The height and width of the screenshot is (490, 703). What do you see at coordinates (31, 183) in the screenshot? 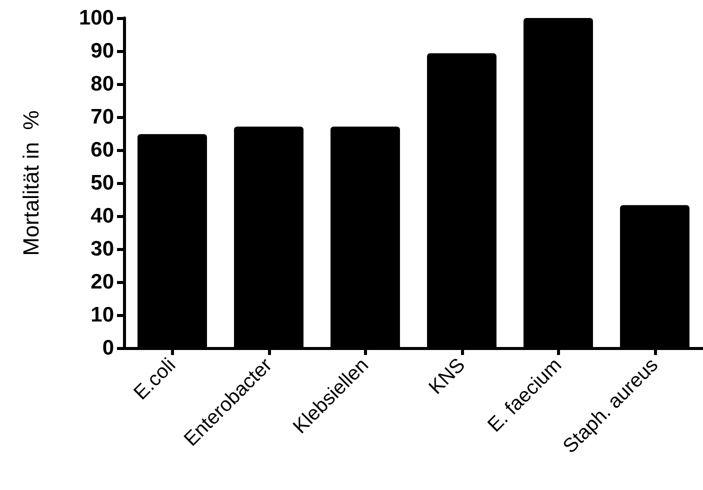
I see `y-axis-title: Mortalität in %` at bounding box center [31, 183].